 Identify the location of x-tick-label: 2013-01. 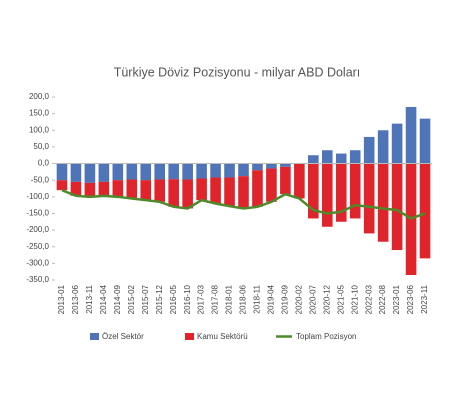
(61, 299).